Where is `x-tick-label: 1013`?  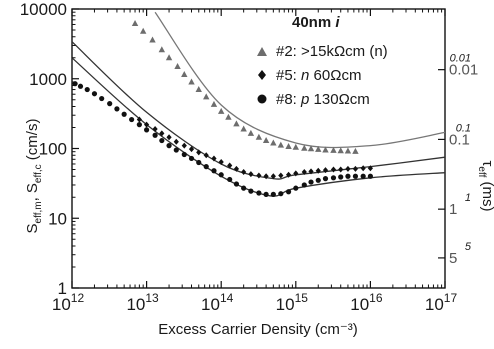 x-tick-label: 1013 is located at coordinates (142, 302).